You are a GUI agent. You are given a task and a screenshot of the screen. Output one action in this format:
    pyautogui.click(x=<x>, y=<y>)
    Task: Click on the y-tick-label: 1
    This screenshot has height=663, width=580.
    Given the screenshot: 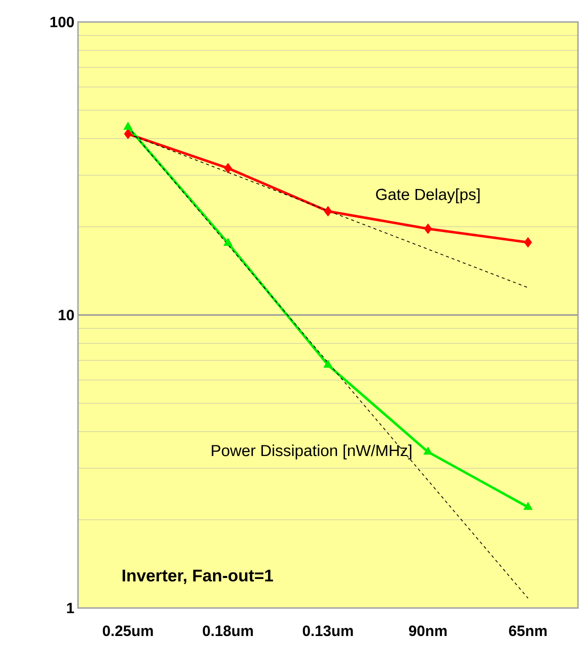 What is the action you would take?
    pyautogui.click(x=70, y=608)
    